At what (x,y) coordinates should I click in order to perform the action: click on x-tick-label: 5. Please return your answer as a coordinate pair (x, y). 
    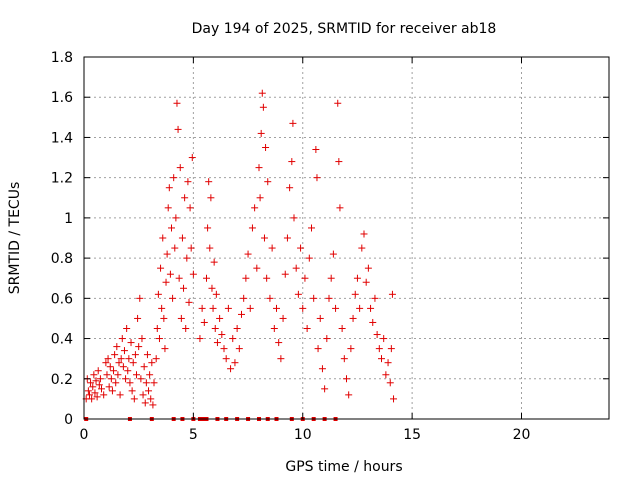
    Looking at the image, I should click on (193, 435).